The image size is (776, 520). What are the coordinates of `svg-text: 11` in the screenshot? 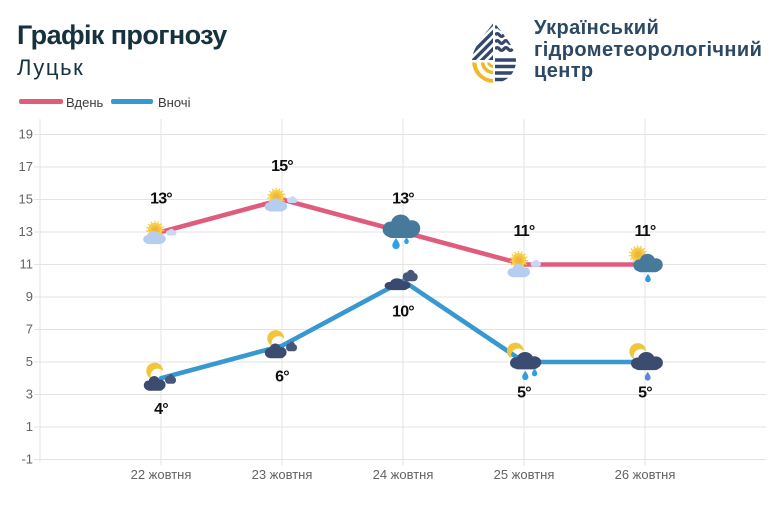 It's located at (27, 264).